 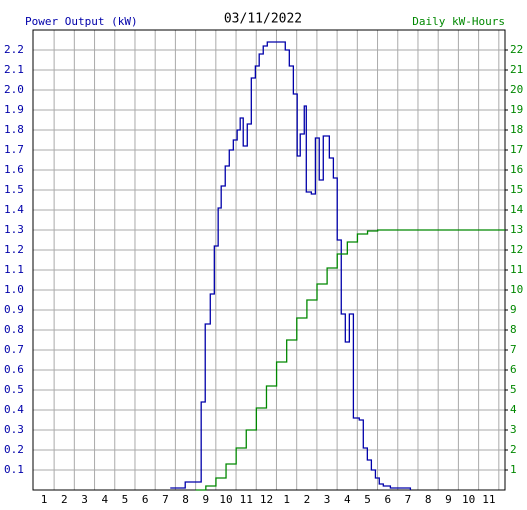 What do you see at coordinates (14, 309) in the screenshot?
I see `y-tick-label: 0.9` at bounding box center [14, 309].